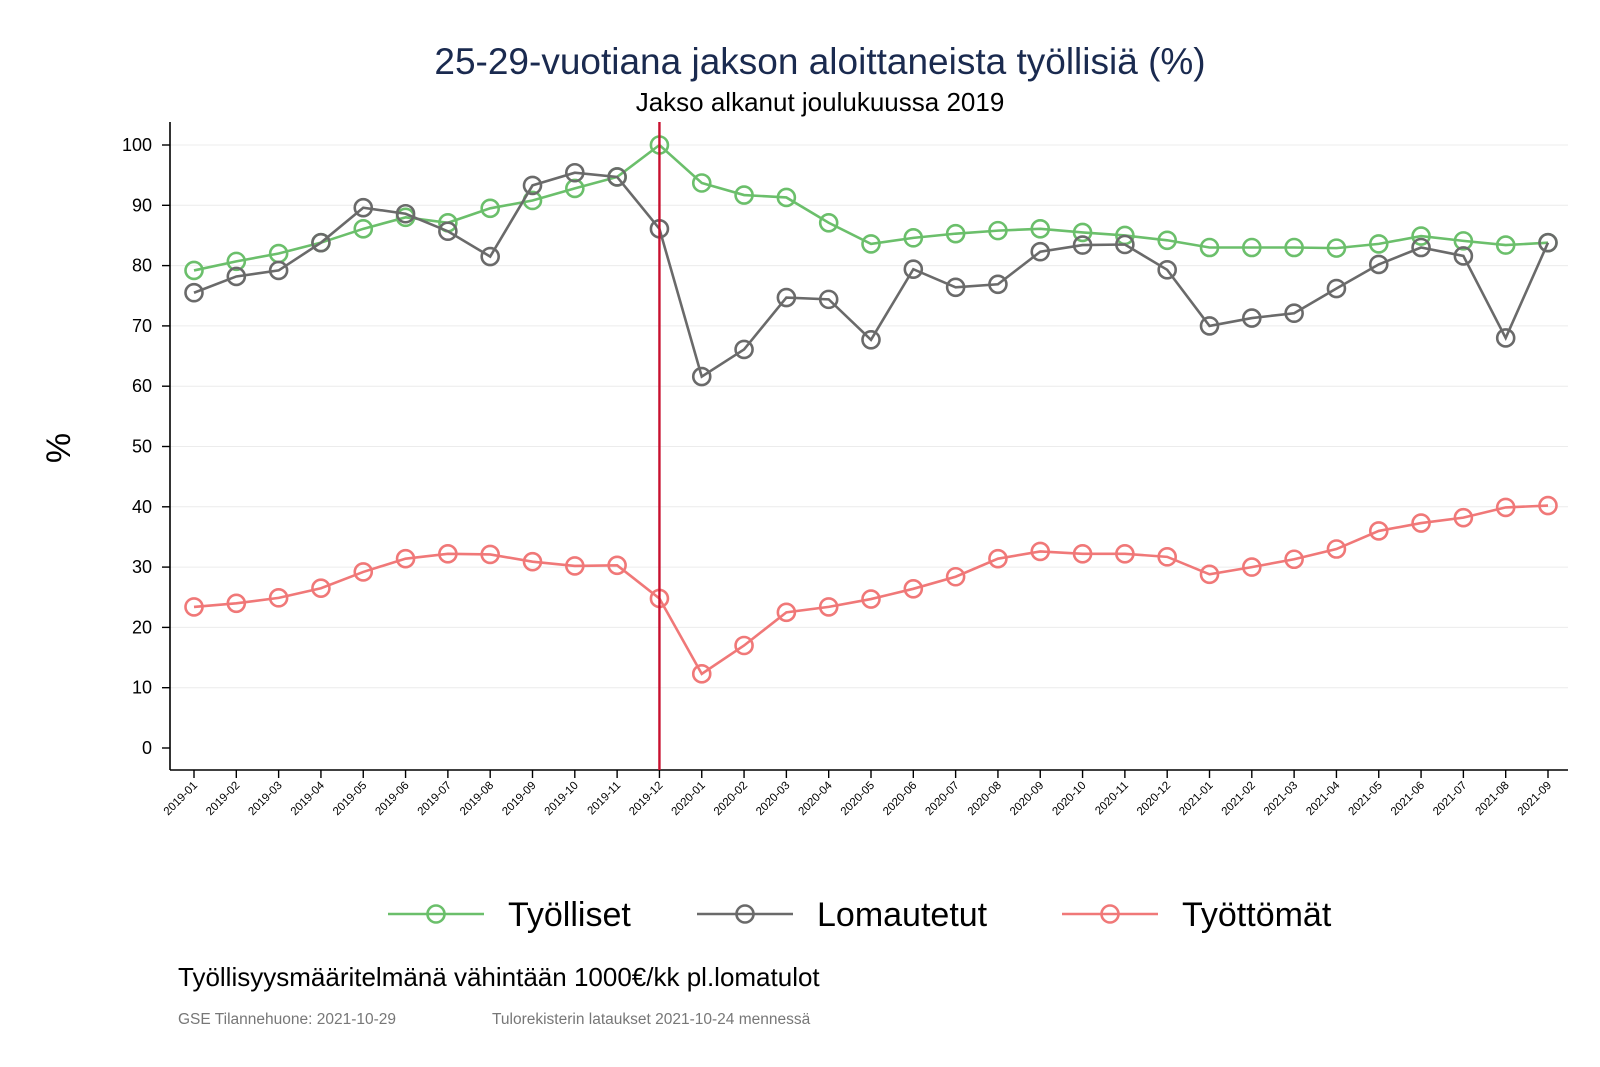 Image resolution: width=1600 pixels, height=1067 pixels. I want to click on point-Työttömät-2020-05, so click(871, 599).